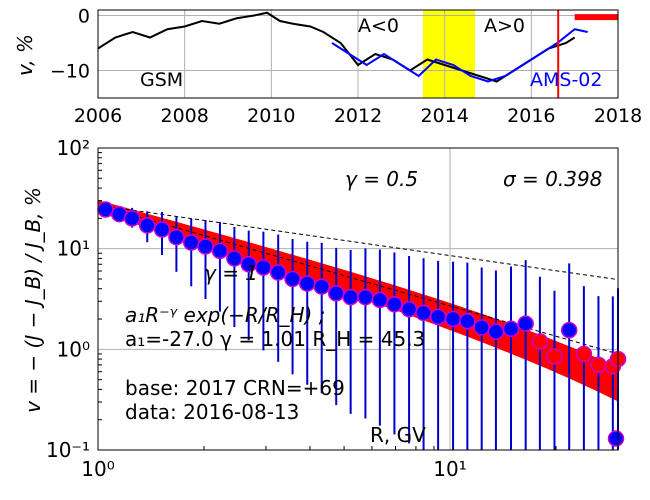 The width and height of the screenshot is (650, 500). I want to click on ams-label: AMS-02, so click(566, 80).